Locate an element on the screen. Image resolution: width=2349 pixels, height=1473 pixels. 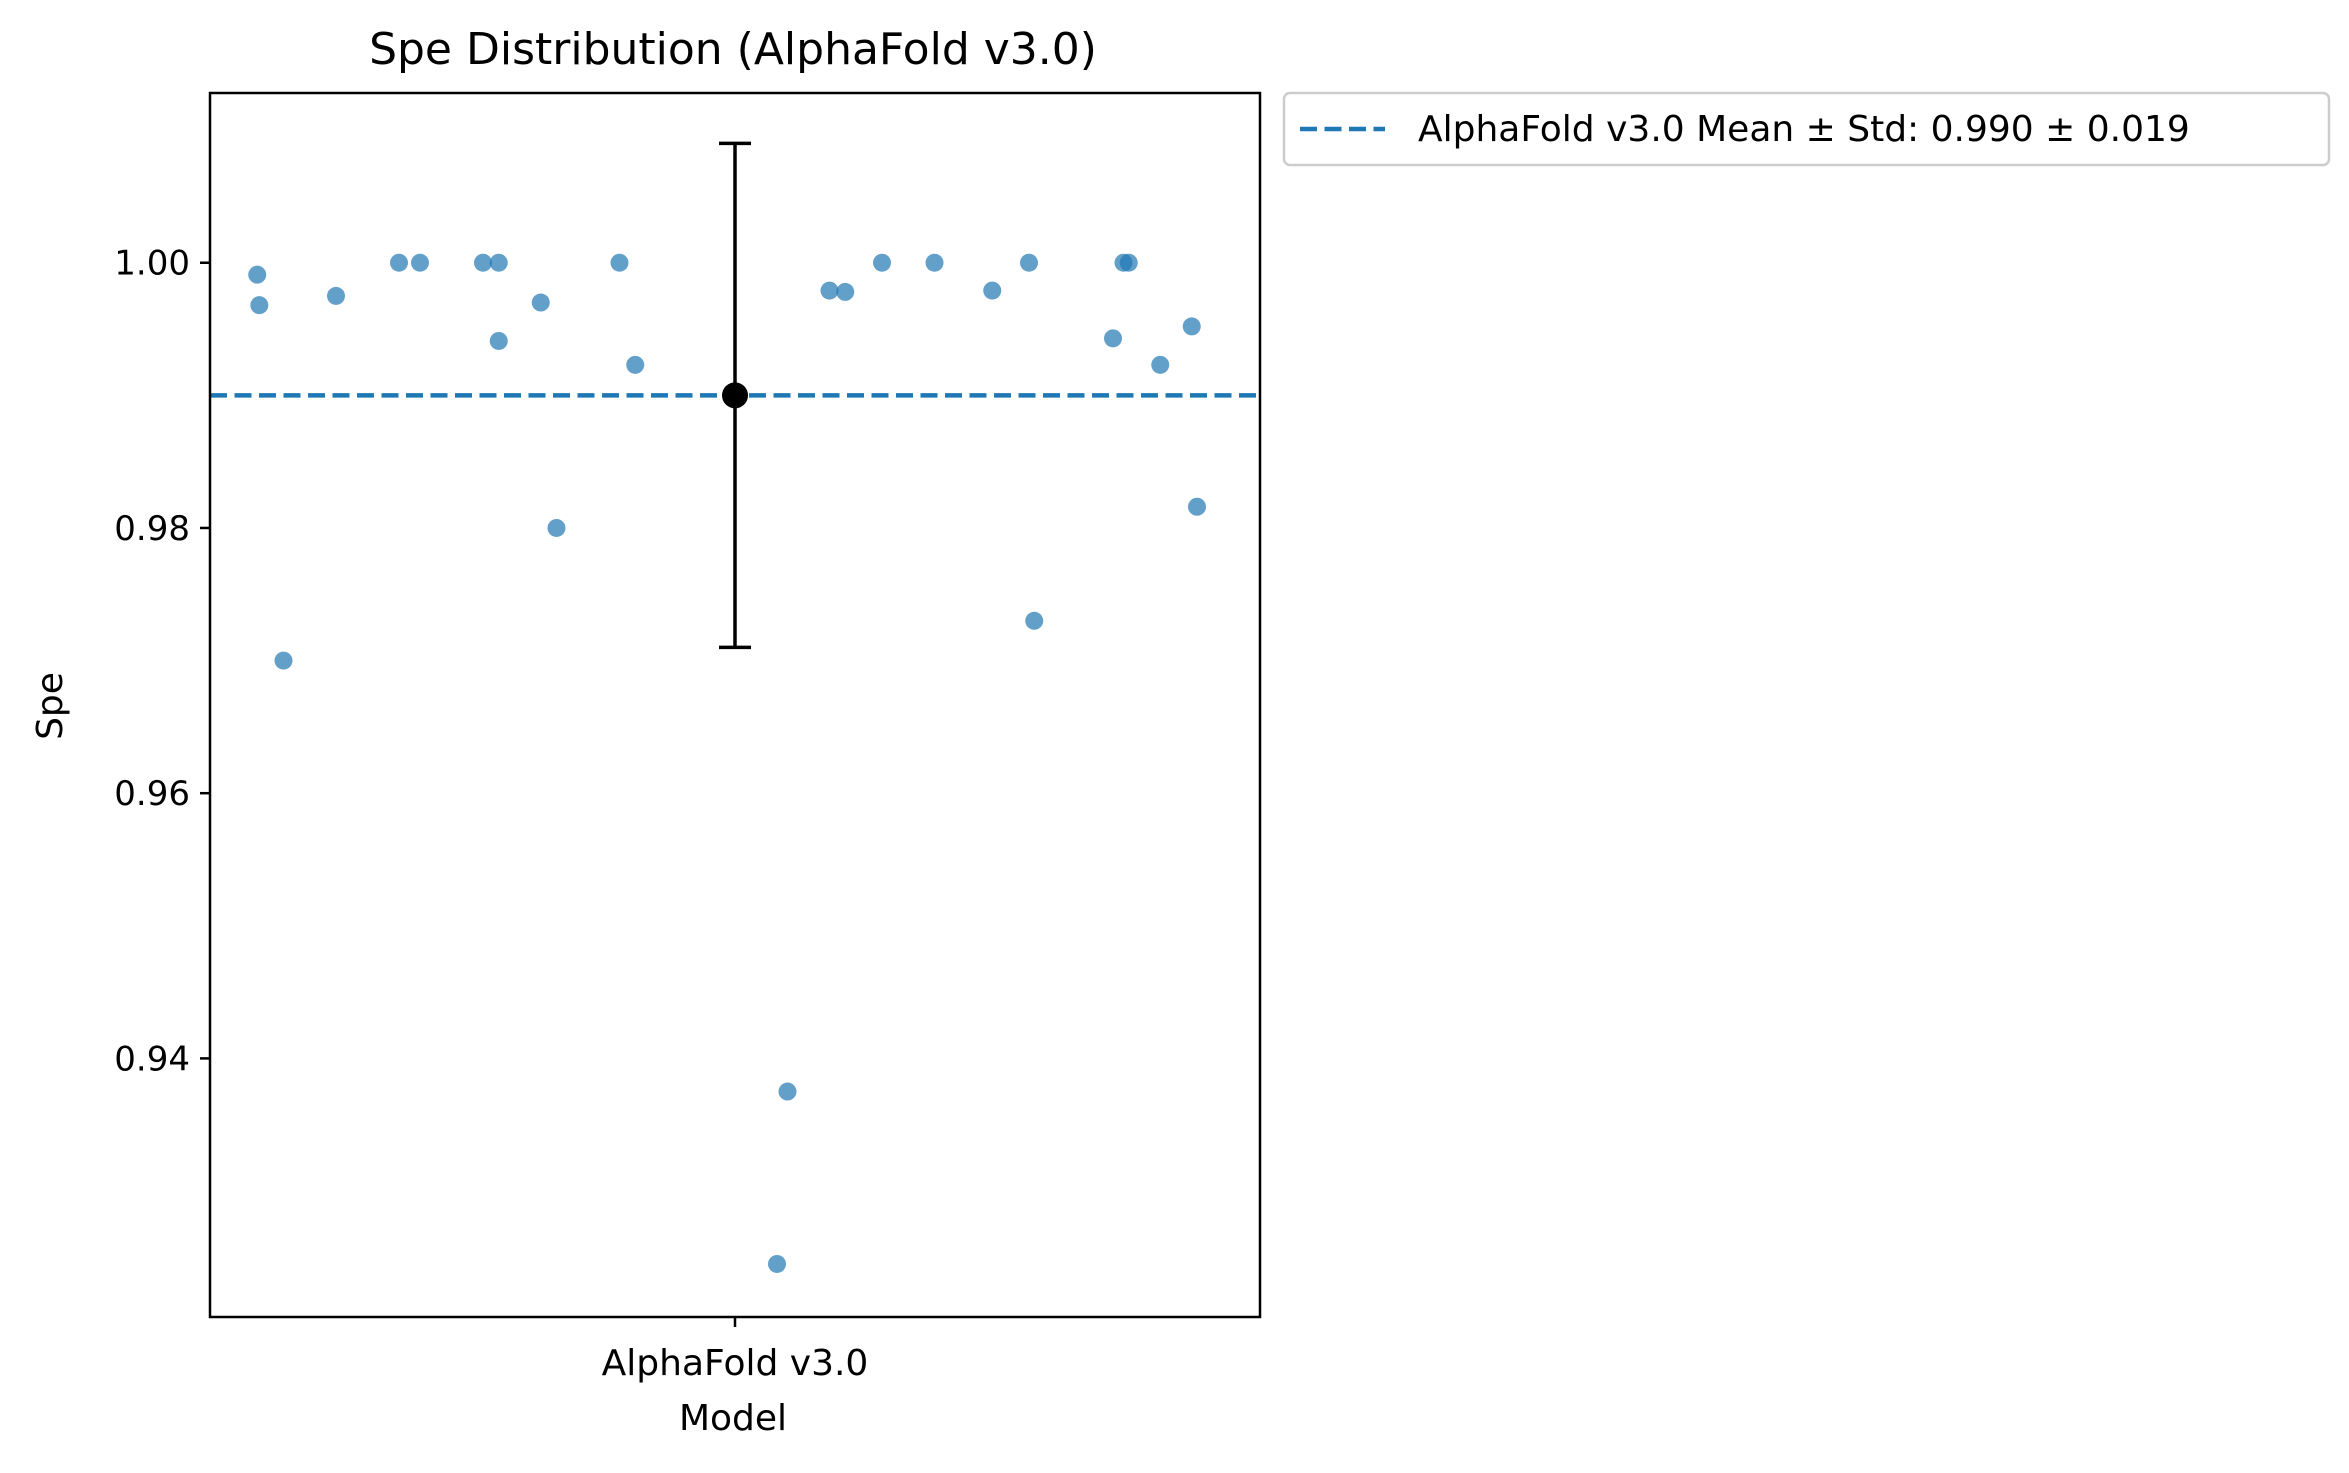
chart-title: Spe Distribution (AlphaFold v3.0) is located at coordinates (733, 49).